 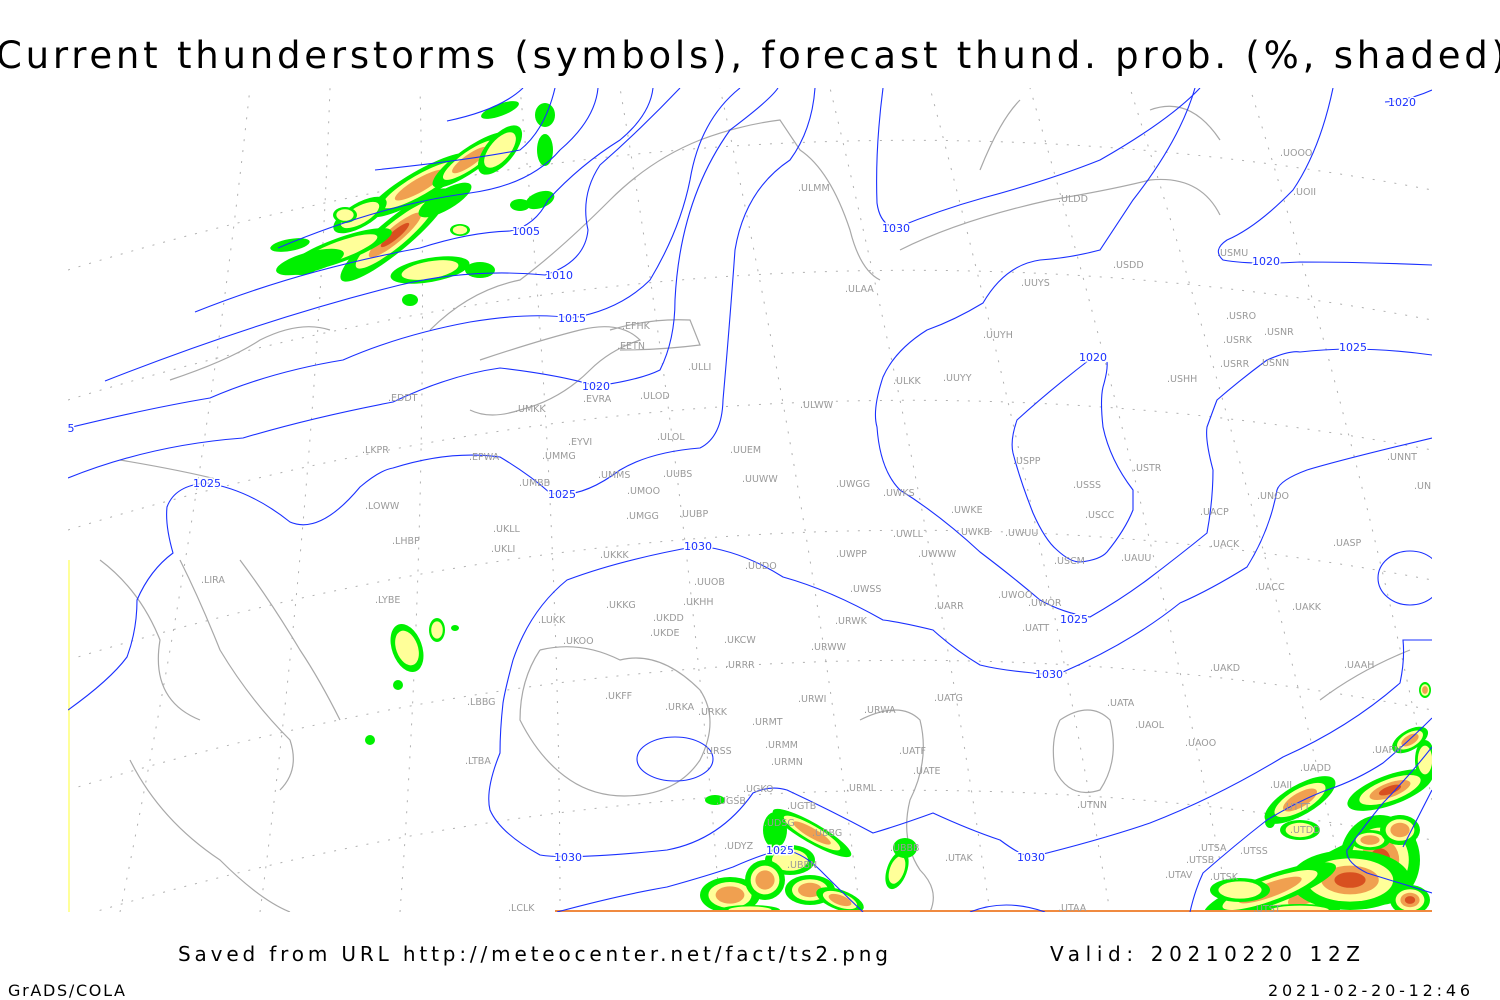 I want to click on station-label: .UUOB, so click(x=709, y=582).